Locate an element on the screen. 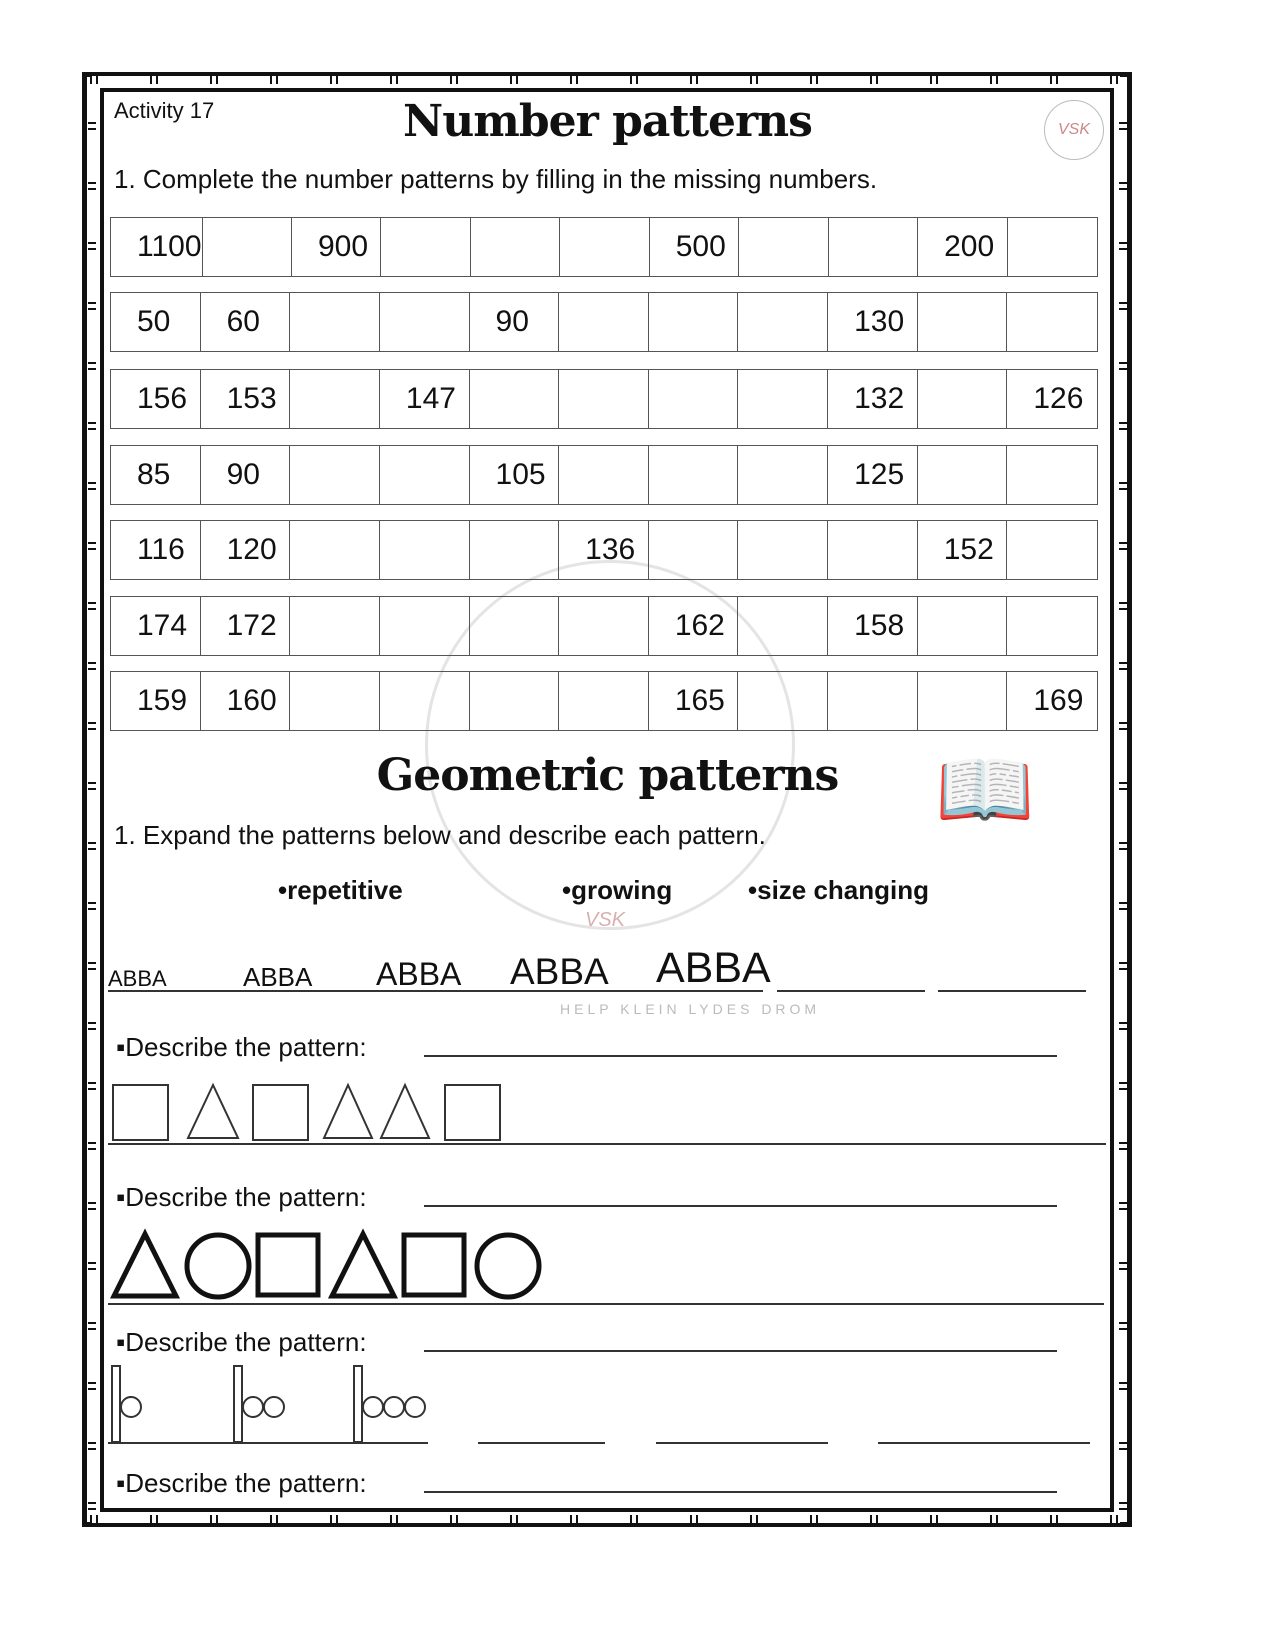 The height and width of the screenshot is (1650, 1275). number-pattern-row: 1100 900 500 200 is located at coordinates (604, 247).